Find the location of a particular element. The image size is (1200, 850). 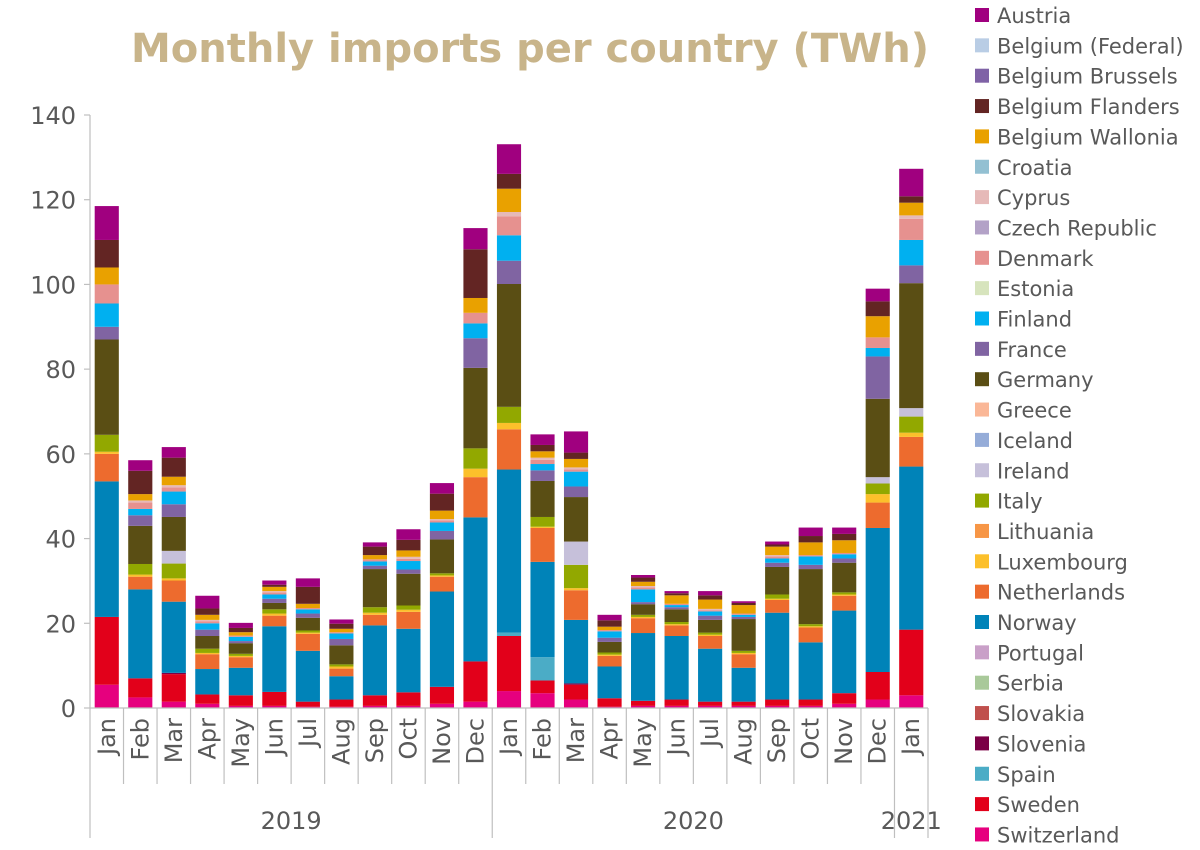

legend-label: Austria is located at coordinates (1034, 16).